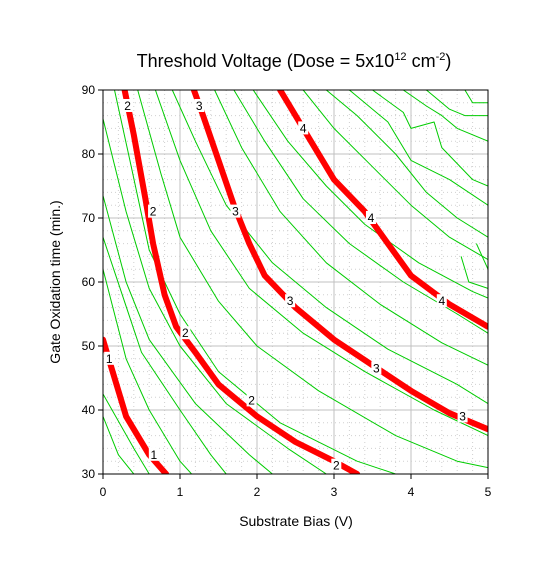  I want to click on title-main: Threshold Voltage (Dose = 5x10, so click(266, 61).